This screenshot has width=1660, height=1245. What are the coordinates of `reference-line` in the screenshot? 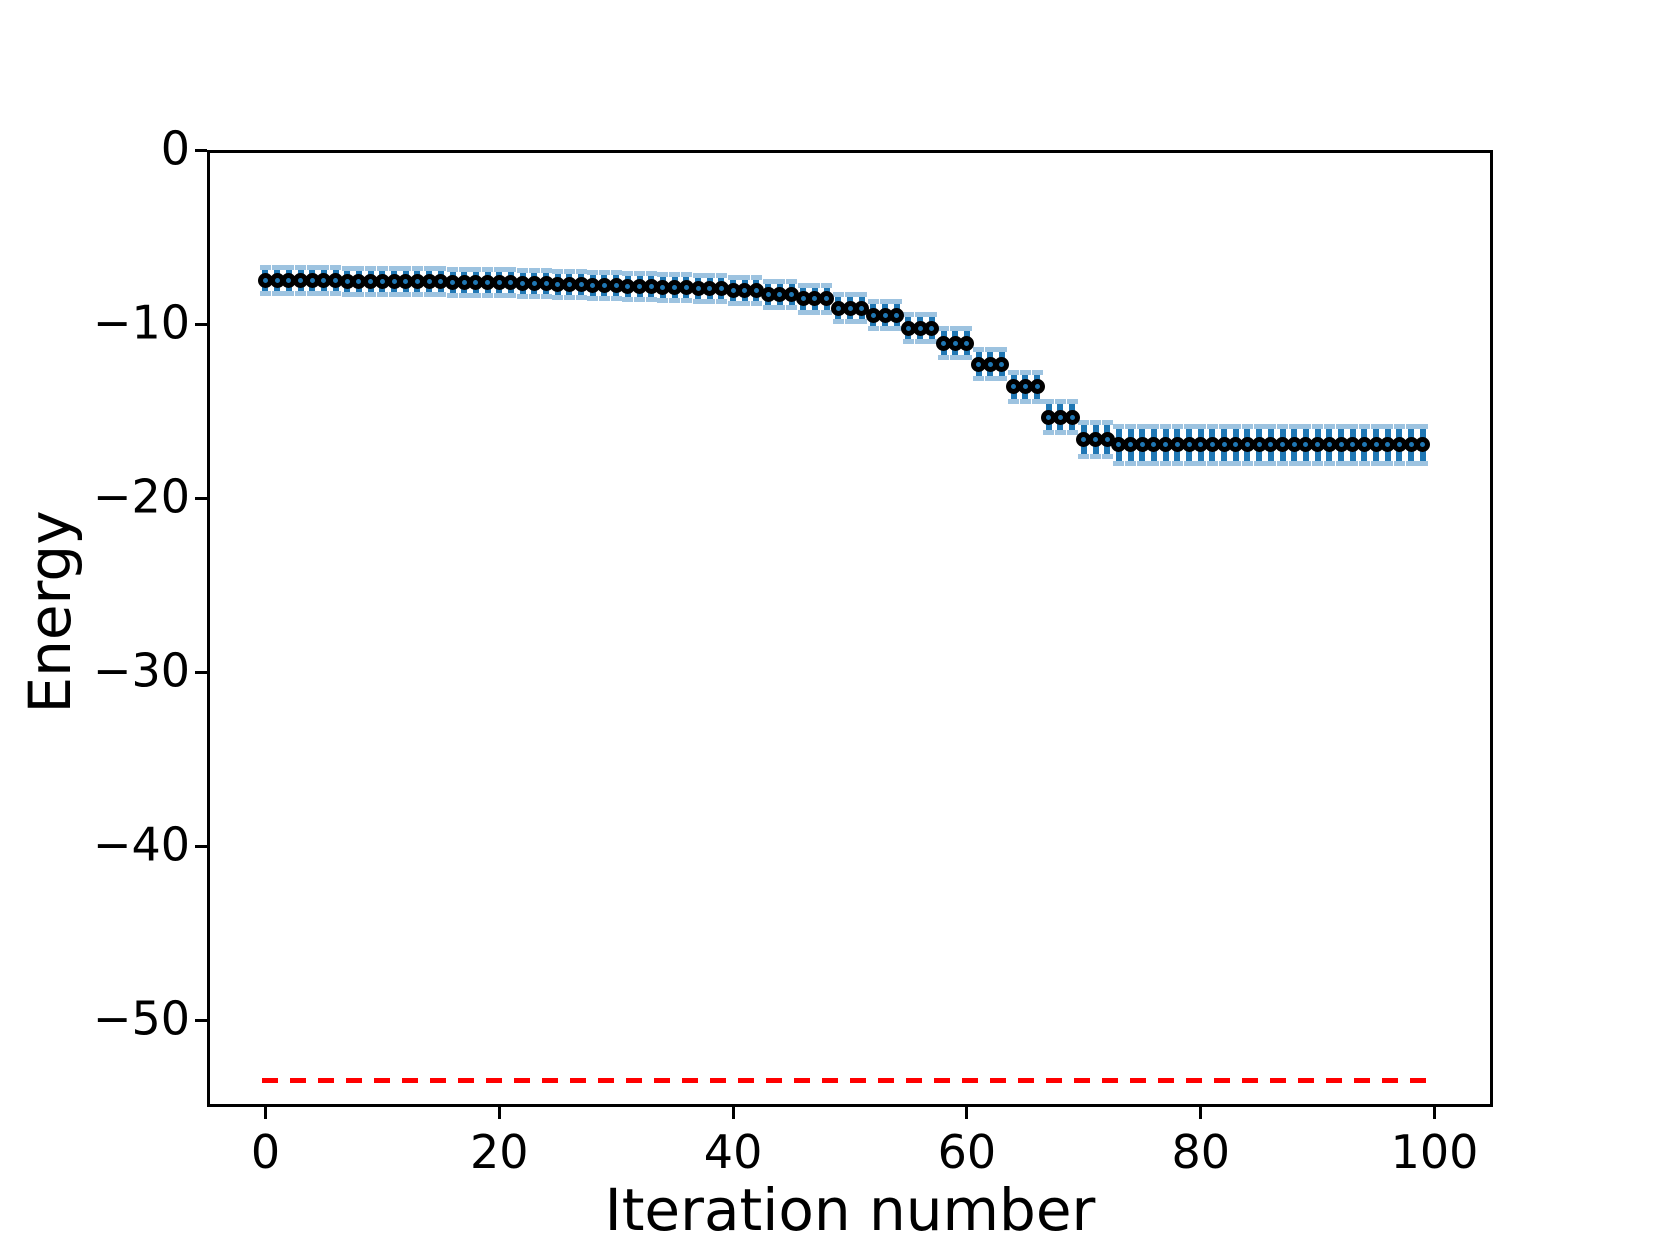 It's located at (847, 1081).